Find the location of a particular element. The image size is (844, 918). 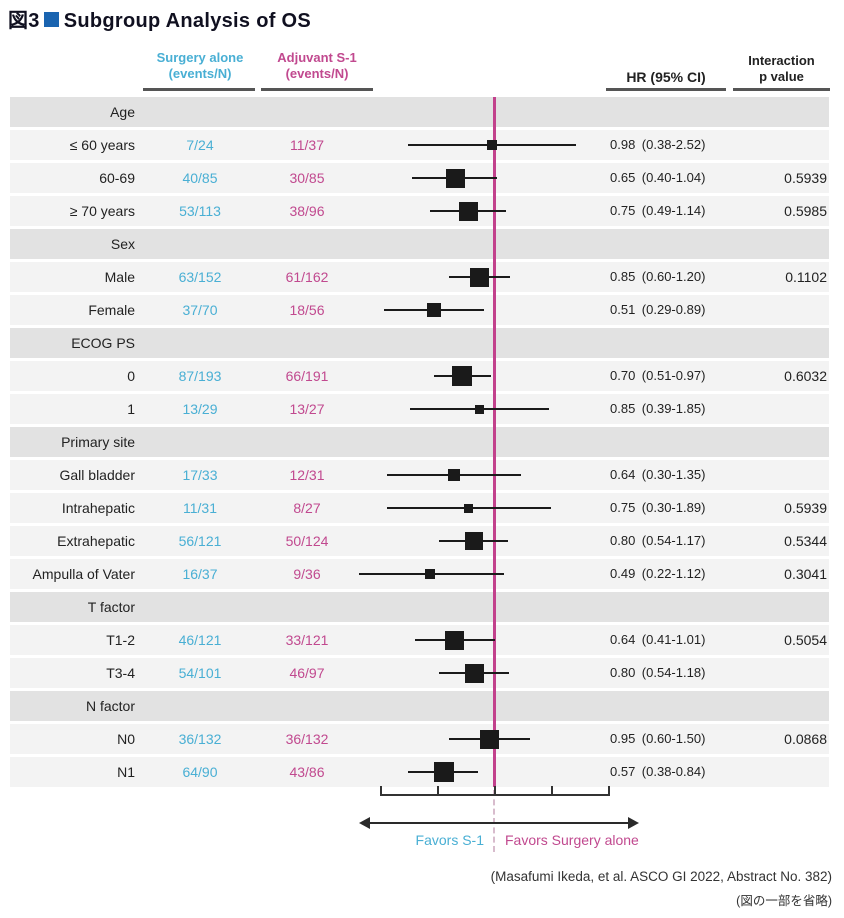

adjuvant-events-value: 43/86 is located at coordinates (307, 772).